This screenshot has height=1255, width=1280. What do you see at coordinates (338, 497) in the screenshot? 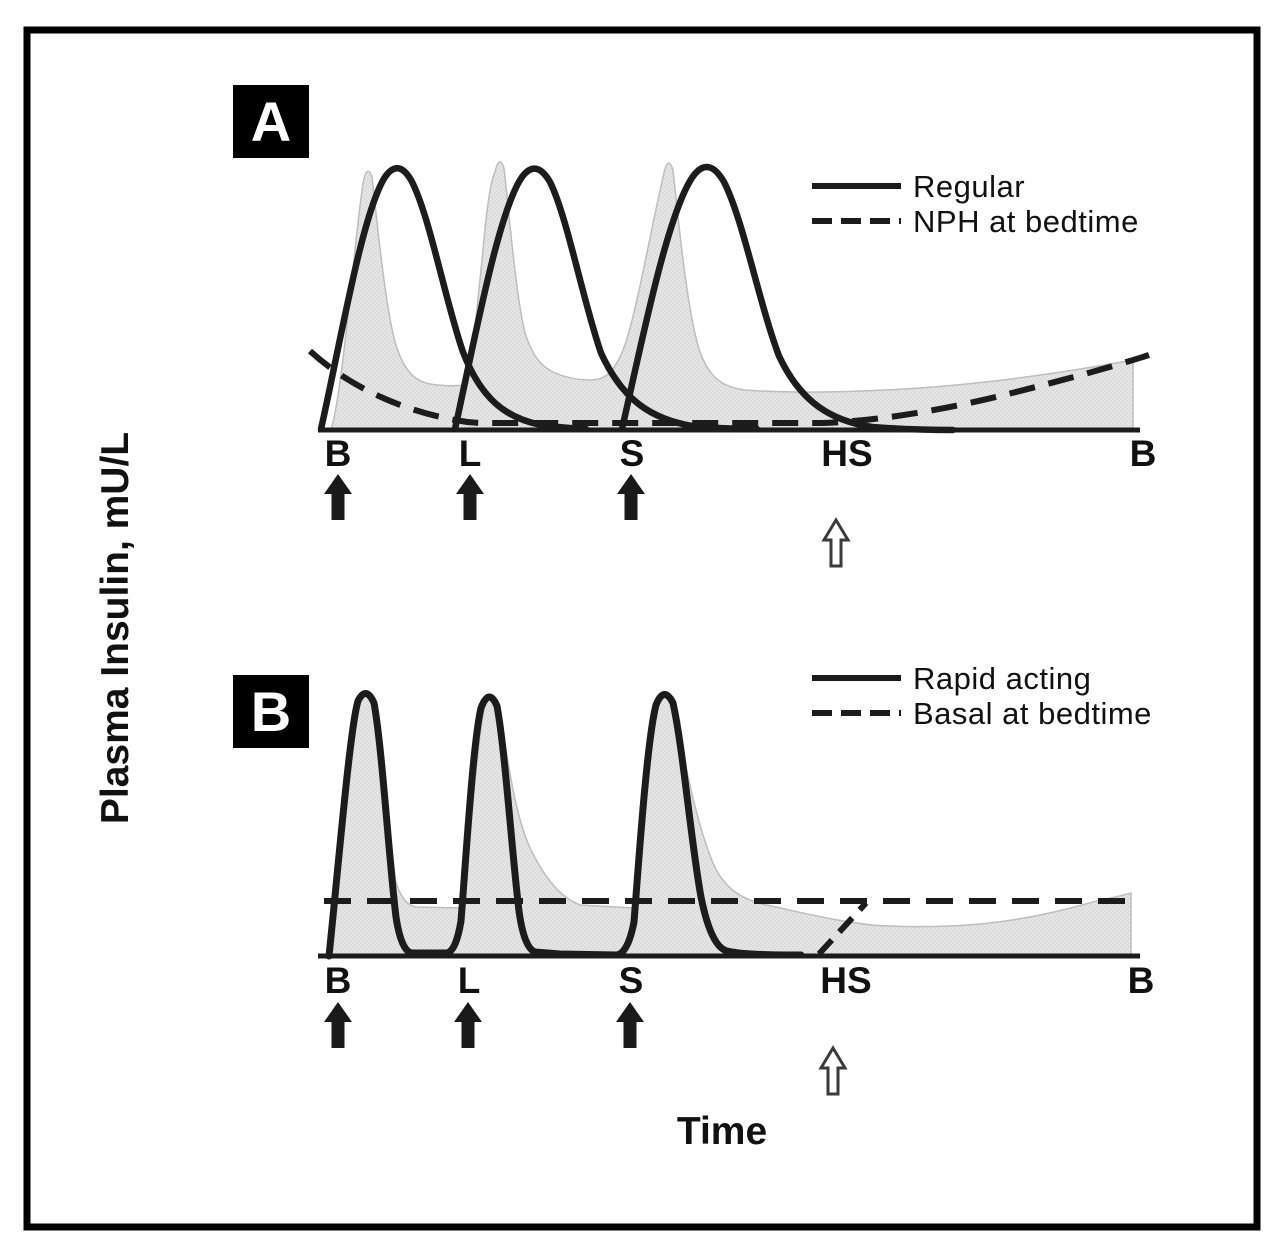
I see `panel-a-breakfast-injection-arrow-icon` at bounding box center [338, 497].